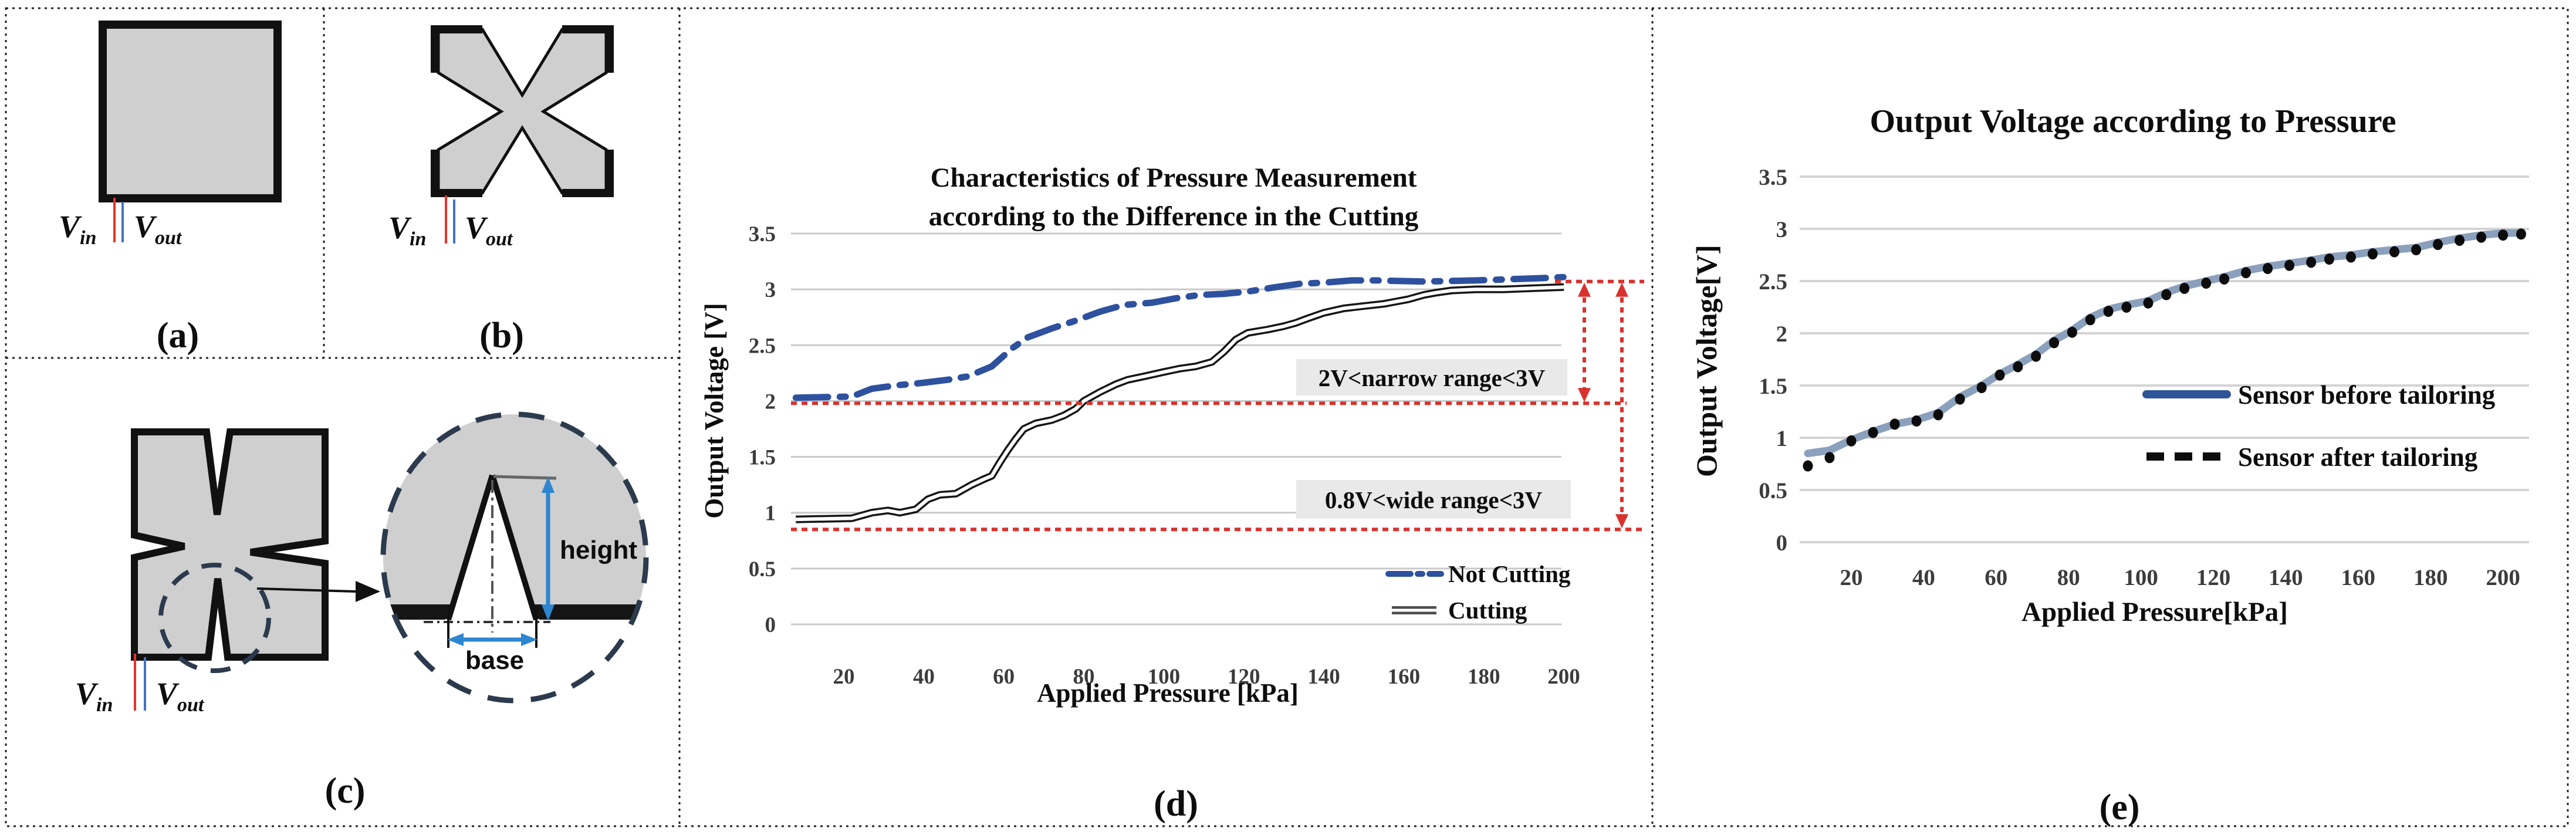 This screenshot has width=2576, height=835. Describe the element at coordinates (770, 514) in the screenshot. I see `d-y-tick: 1` at that location.